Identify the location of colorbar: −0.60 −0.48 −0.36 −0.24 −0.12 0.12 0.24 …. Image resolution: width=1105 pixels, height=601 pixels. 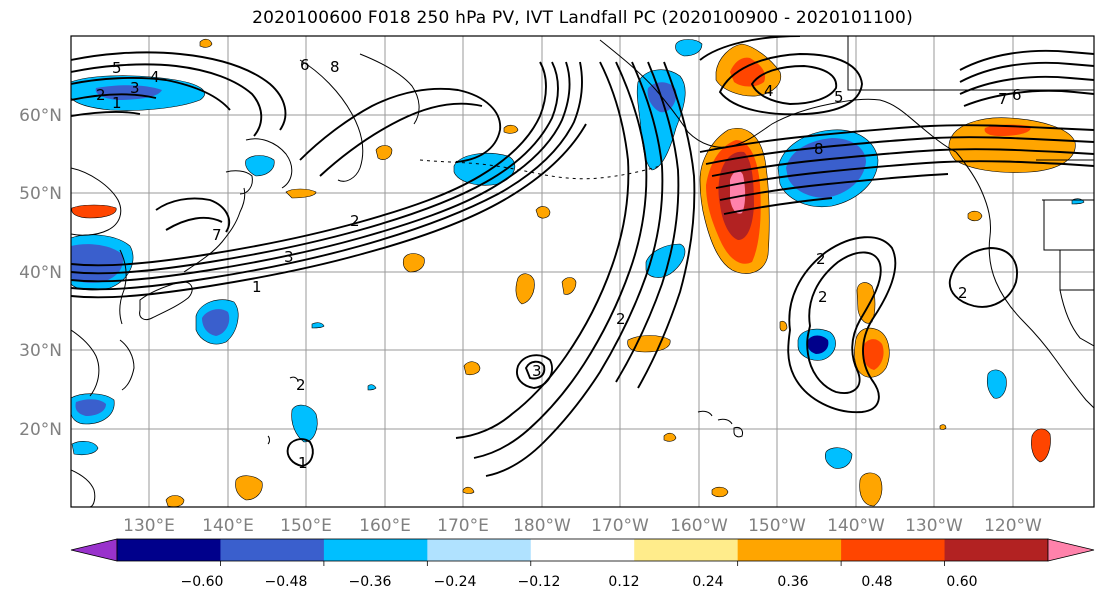
(582, 564).